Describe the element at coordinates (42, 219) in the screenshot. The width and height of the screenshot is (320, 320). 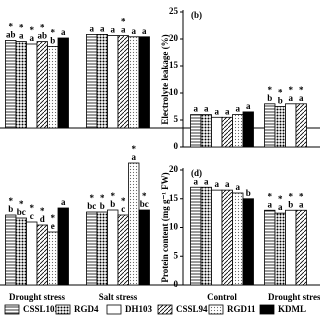
I see `significance-letter: d` at that location.